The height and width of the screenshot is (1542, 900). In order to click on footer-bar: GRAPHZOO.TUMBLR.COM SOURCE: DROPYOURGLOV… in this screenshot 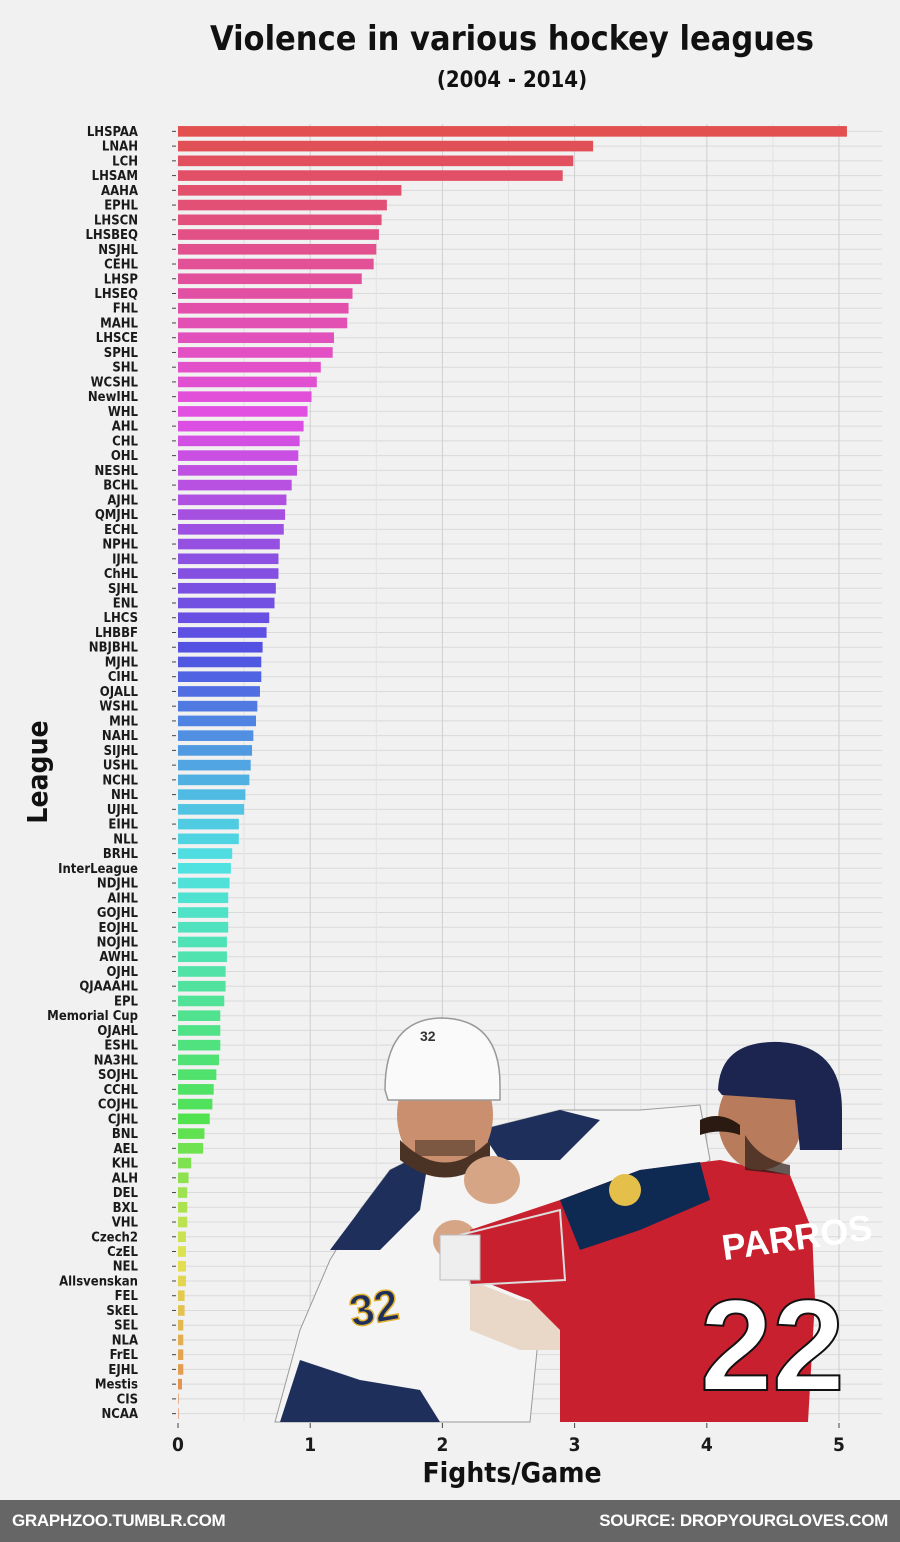, I will do `click(450, 1521)`.